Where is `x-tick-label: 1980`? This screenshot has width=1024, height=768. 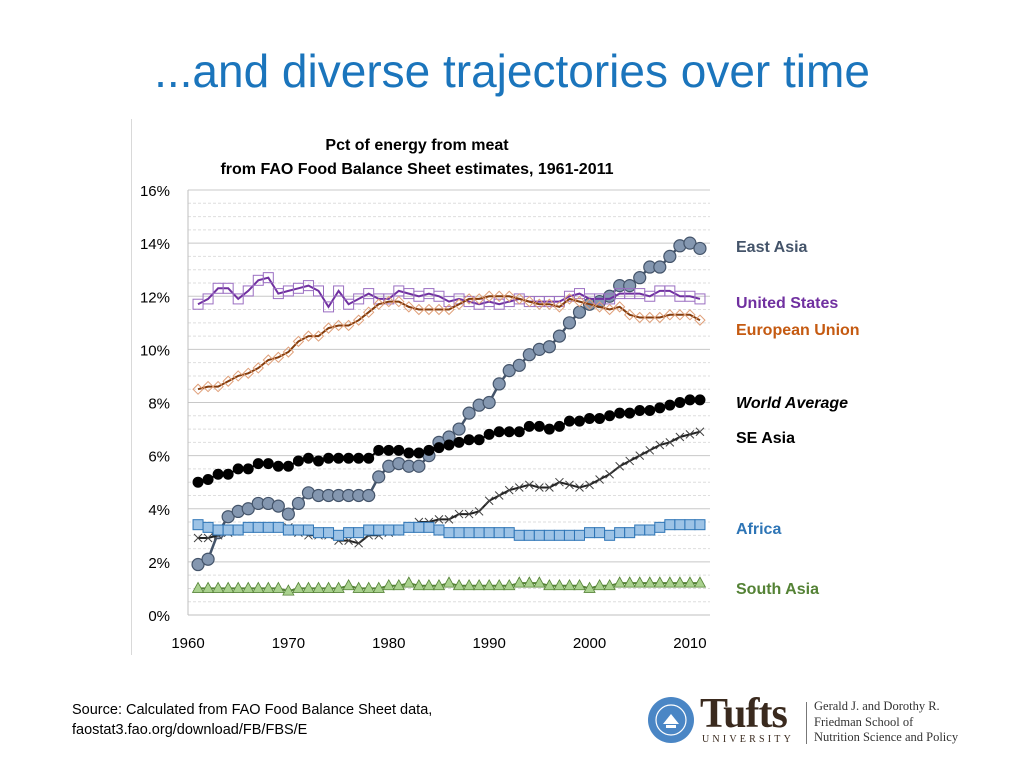 x-tick-label: 1980 is located at coordinates (388, 643).